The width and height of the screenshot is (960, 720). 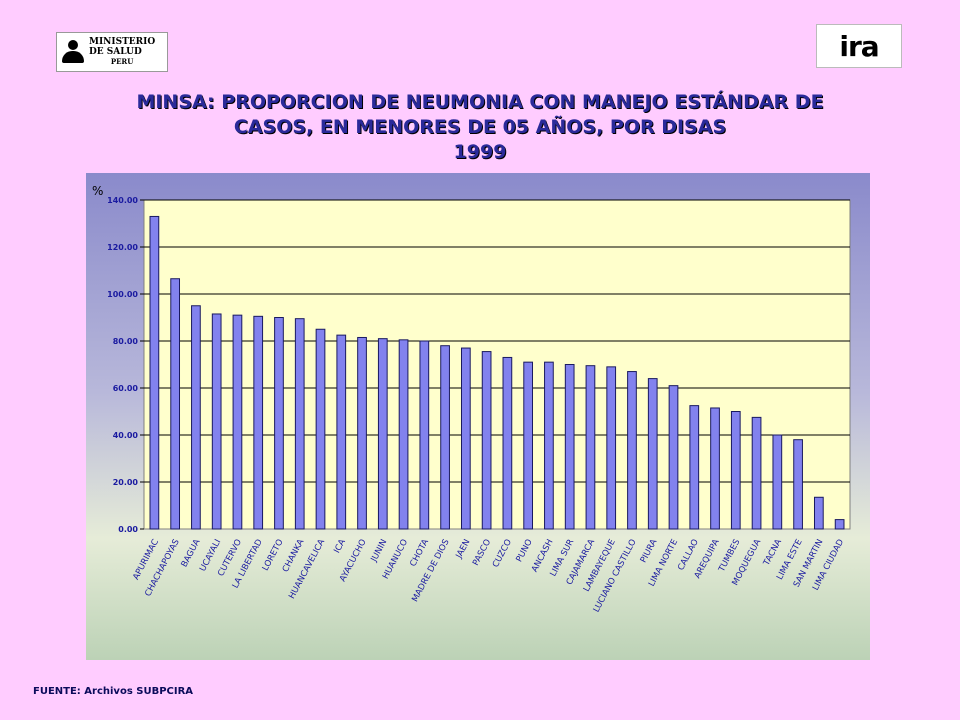 I want to click on y-tick-label: 20.00, so click(x=126, y=482).